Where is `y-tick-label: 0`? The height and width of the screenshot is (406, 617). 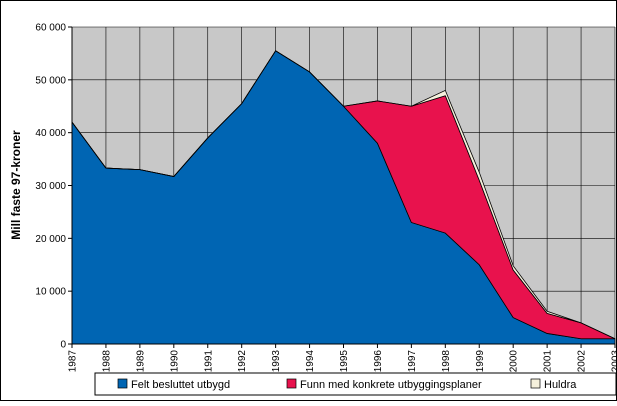
y-tick-label: 0 is located at coordinates (63, 345).